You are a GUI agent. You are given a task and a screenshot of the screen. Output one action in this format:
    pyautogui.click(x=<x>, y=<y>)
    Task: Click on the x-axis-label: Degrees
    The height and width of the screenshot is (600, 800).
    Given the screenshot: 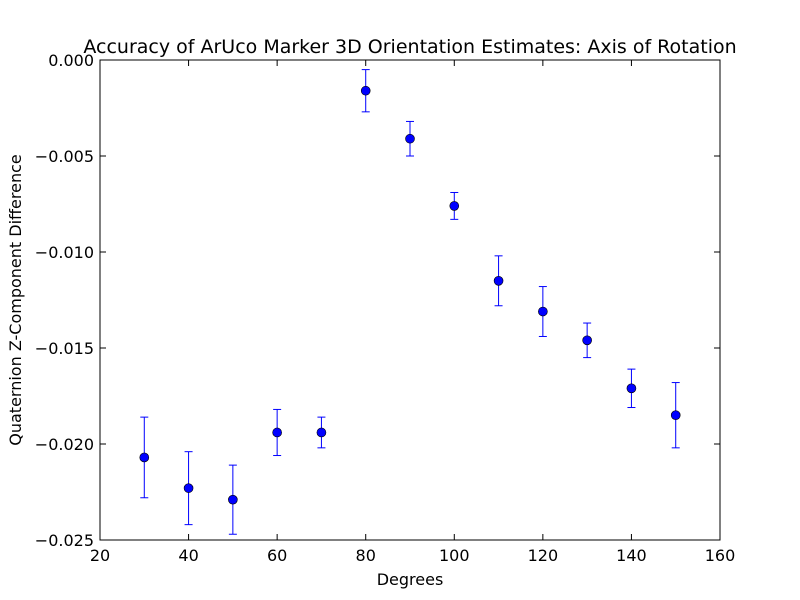 What is the action you would take?
    pyautogui.click(x=410, y=579)
    